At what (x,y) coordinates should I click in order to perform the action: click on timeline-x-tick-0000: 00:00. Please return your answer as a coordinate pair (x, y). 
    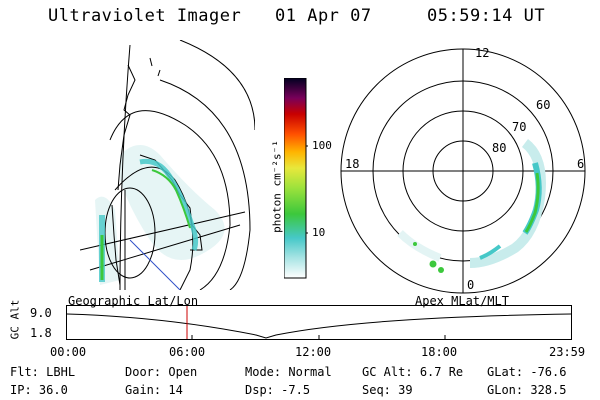
    Looking at the image, I should click on (68, 352).